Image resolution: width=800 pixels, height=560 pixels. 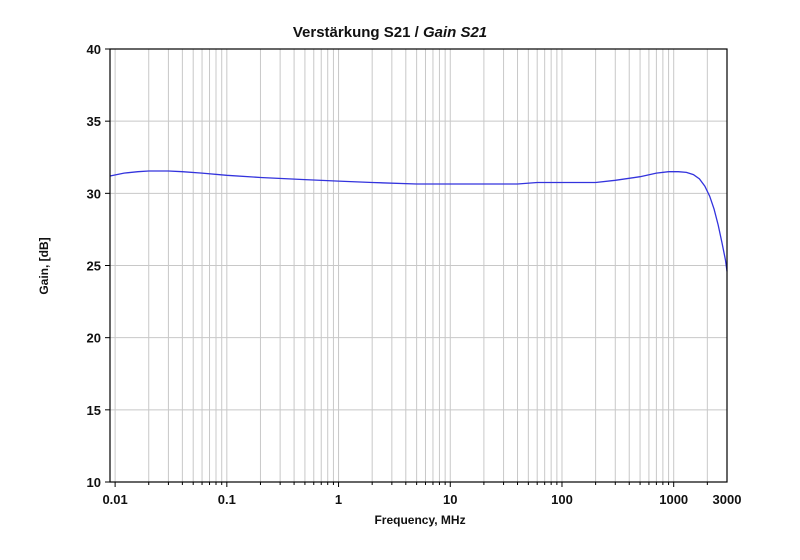 I want to click on x-tick-label: 3000, so click(x=727, y=499).